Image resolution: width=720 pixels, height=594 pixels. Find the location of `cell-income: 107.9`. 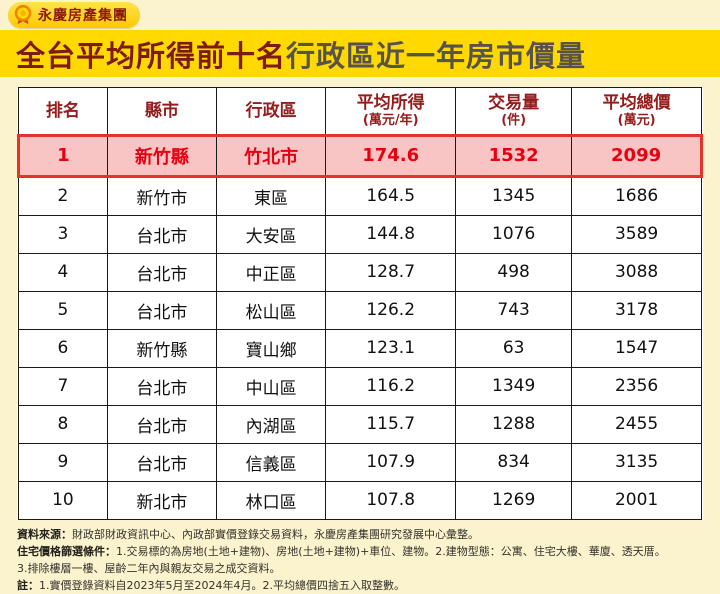

cell-income: 107.9 is located at coordinates (391, 462).